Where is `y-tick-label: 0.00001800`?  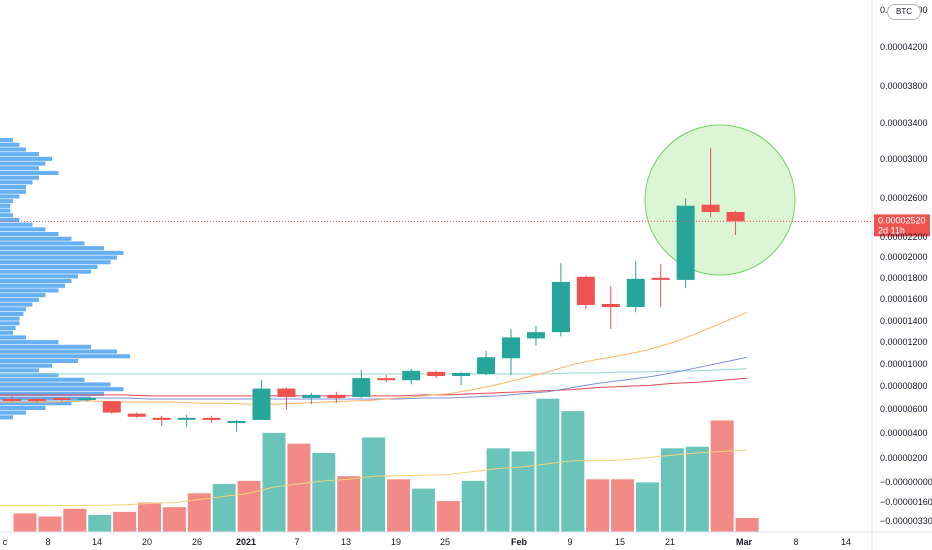
y-tick-label: 0.00001800 is located at coordinates (904, 278).